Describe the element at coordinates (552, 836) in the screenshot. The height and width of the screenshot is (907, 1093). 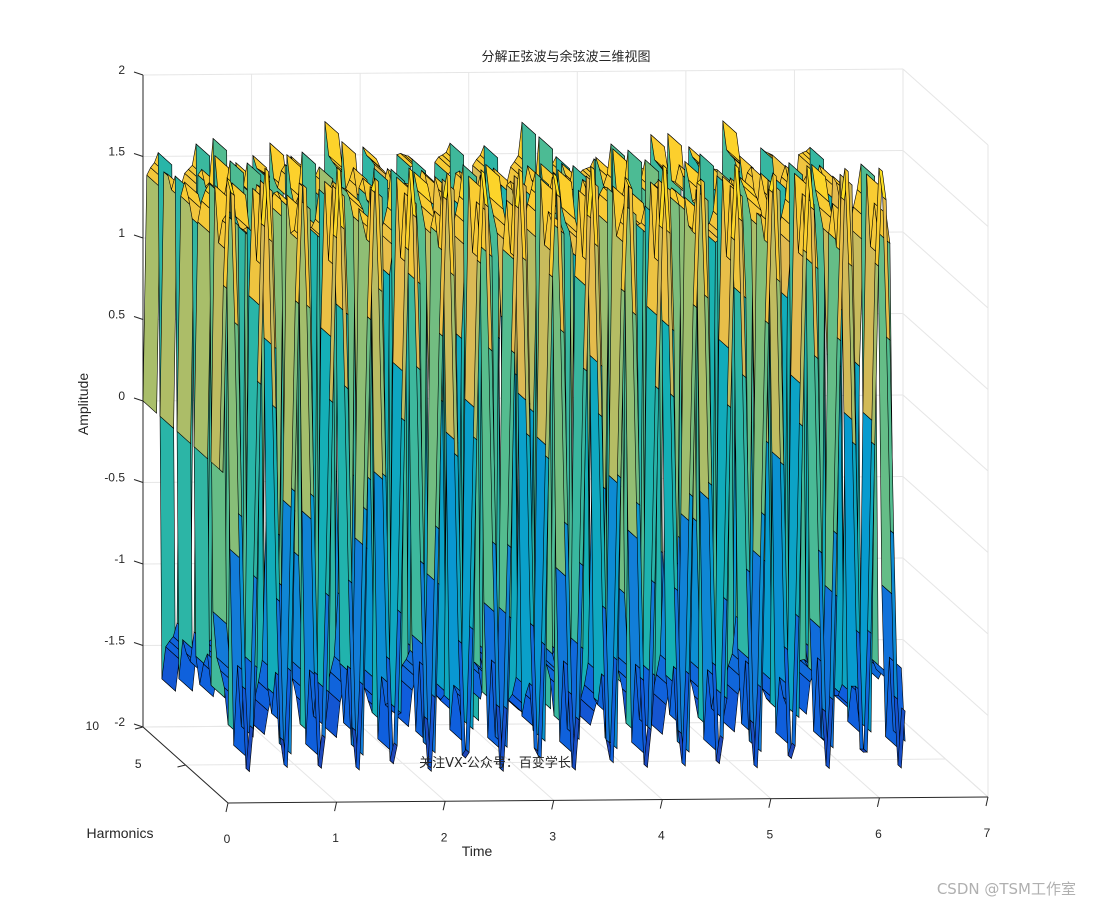
I see `x-tick-label: 3` at that location.